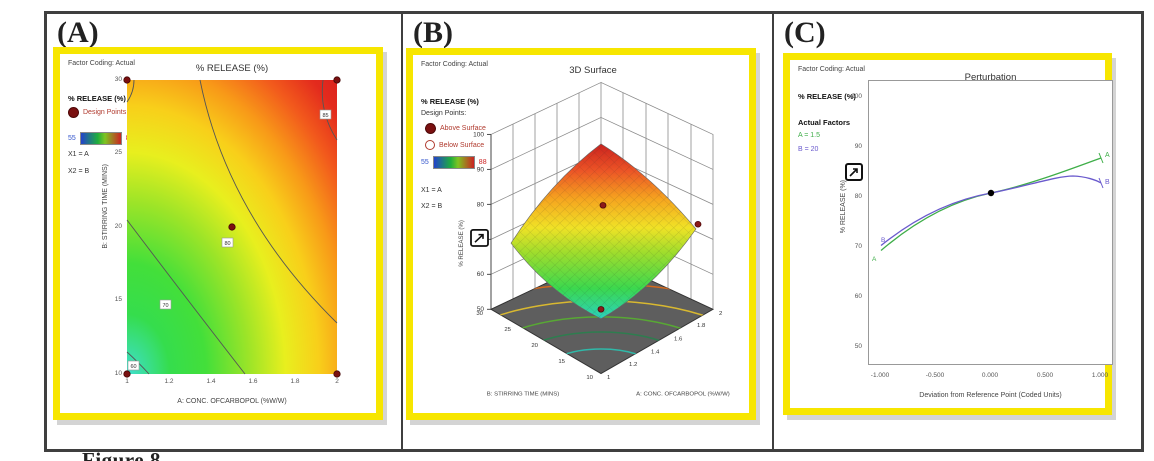 This screenshot has width=1154, height=461. I want to click on panel-b-label: (B), so click(433, 32).